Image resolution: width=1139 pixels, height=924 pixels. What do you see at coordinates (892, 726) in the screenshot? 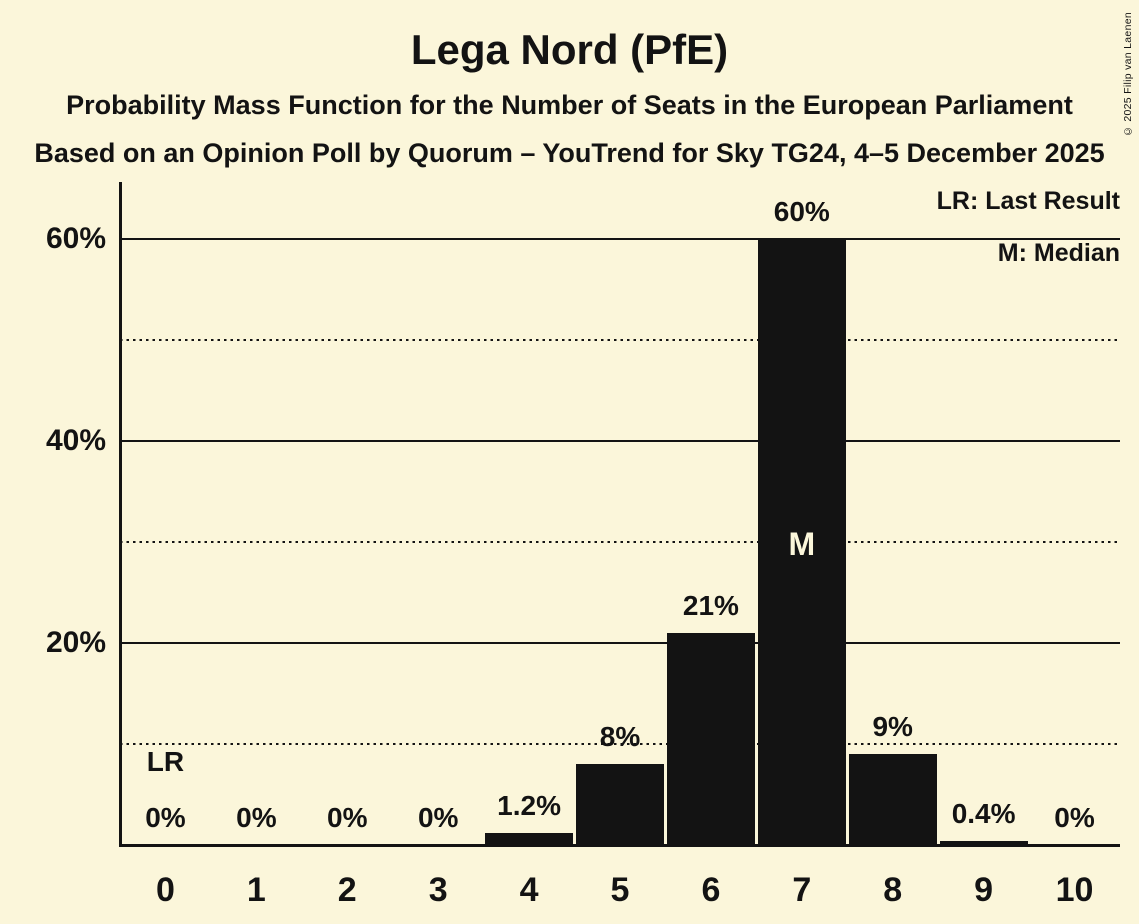
I see `bar-value-label: 9%` at bounding box center [892, 726].